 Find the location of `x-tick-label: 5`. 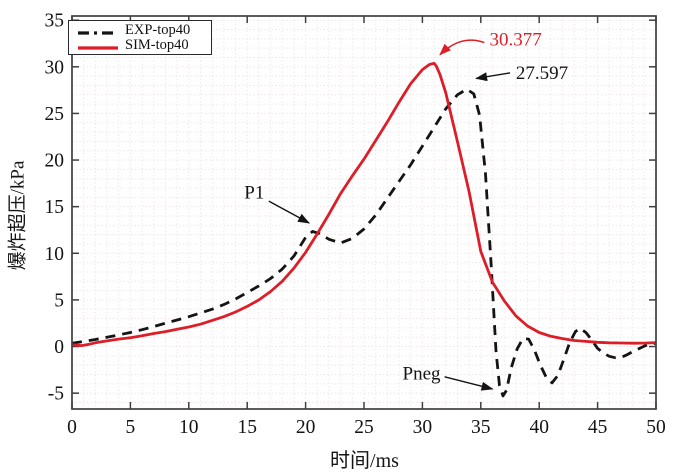

x-tick-label: 5 is located at coordinates (131, 427).